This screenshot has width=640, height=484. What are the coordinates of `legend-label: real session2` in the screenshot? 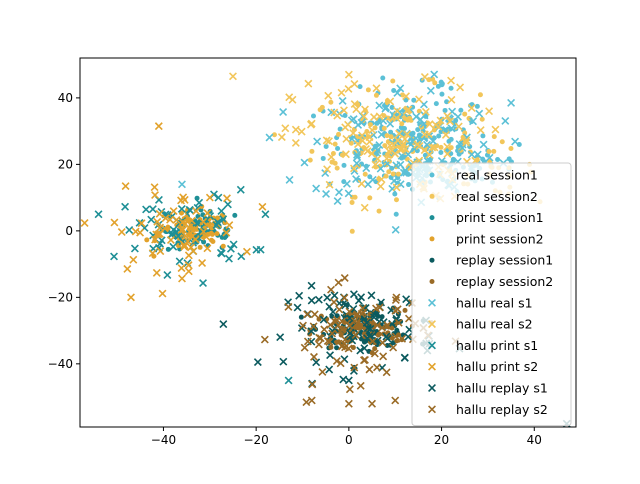 It's located at (497, 196).